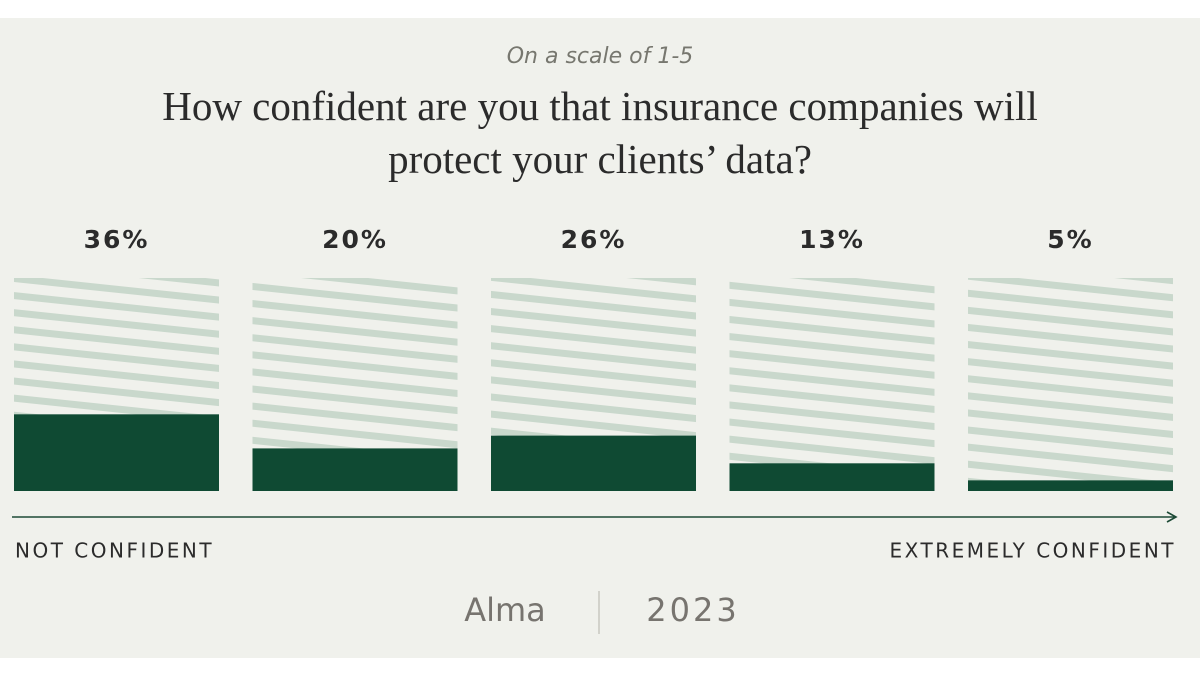 The height and width of the screenshot is (675, 1200). Describe the element at coordinates (505, 610) in the screenshot. I see `brand: Alma` at that location.